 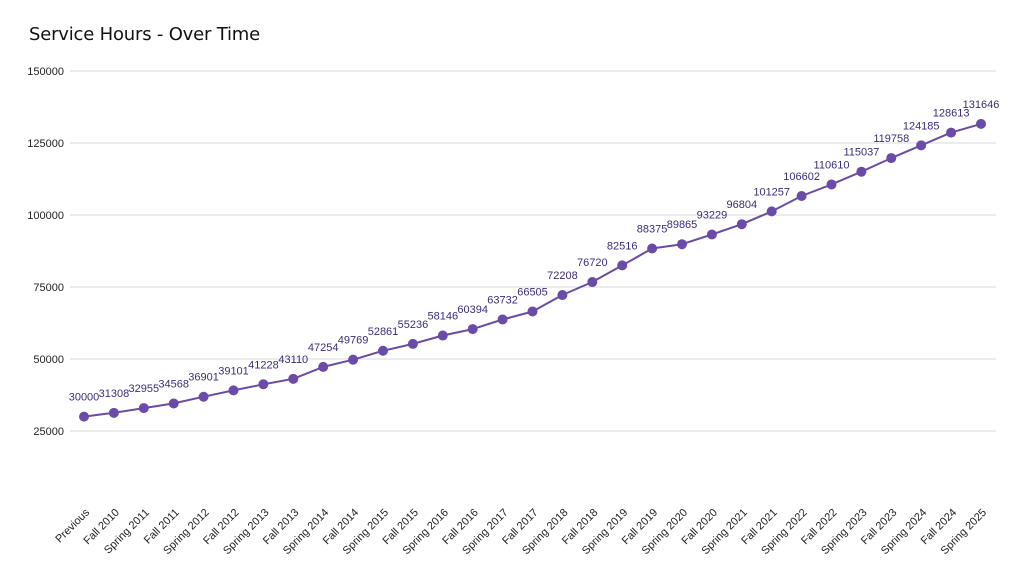 What do you see at coordinates (263, 365) in the screenshot?
I see `data-label: 41228` at bounding box center [263, 365].